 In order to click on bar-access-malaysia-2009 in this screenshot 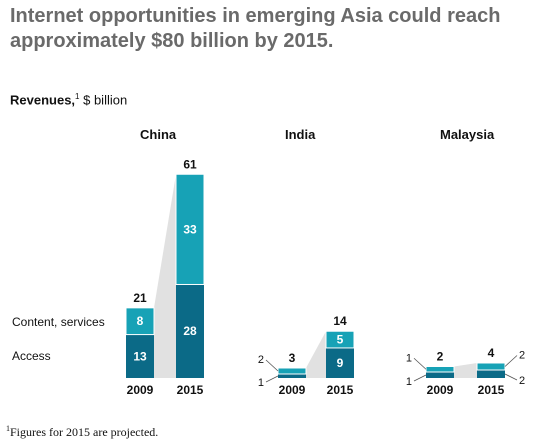, I will do `click(440, 375)`.